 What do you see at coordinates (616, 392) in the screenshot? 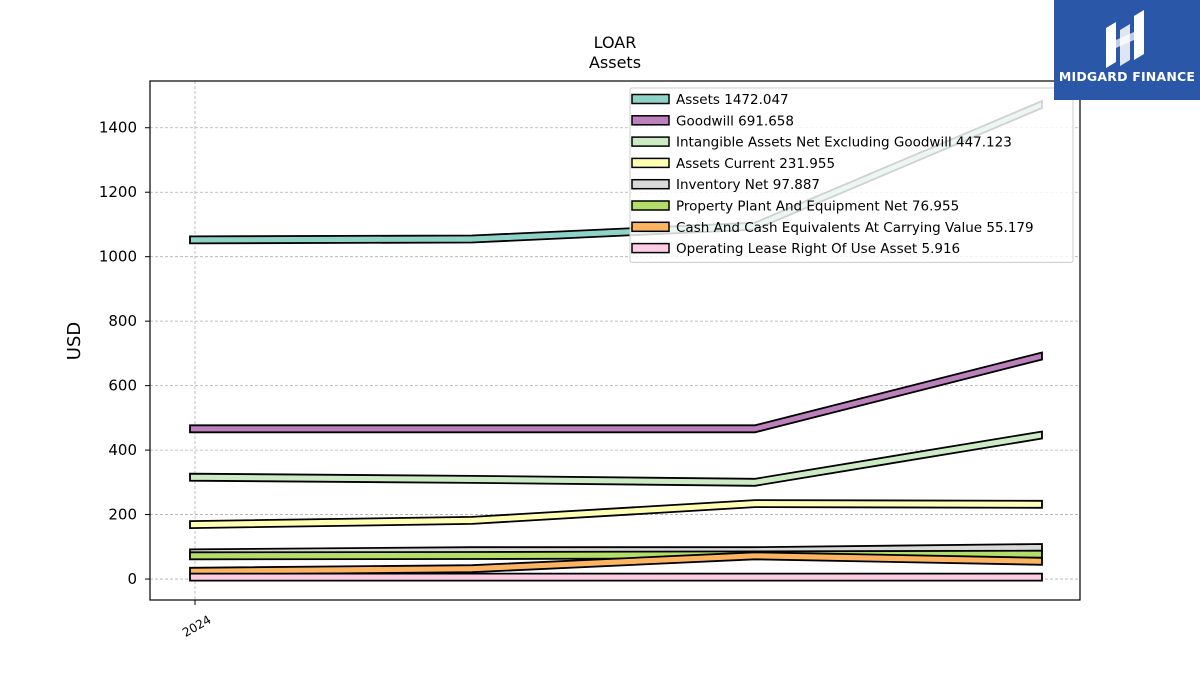
I see `series-band-goodwill` at bounding box center [616, 392].